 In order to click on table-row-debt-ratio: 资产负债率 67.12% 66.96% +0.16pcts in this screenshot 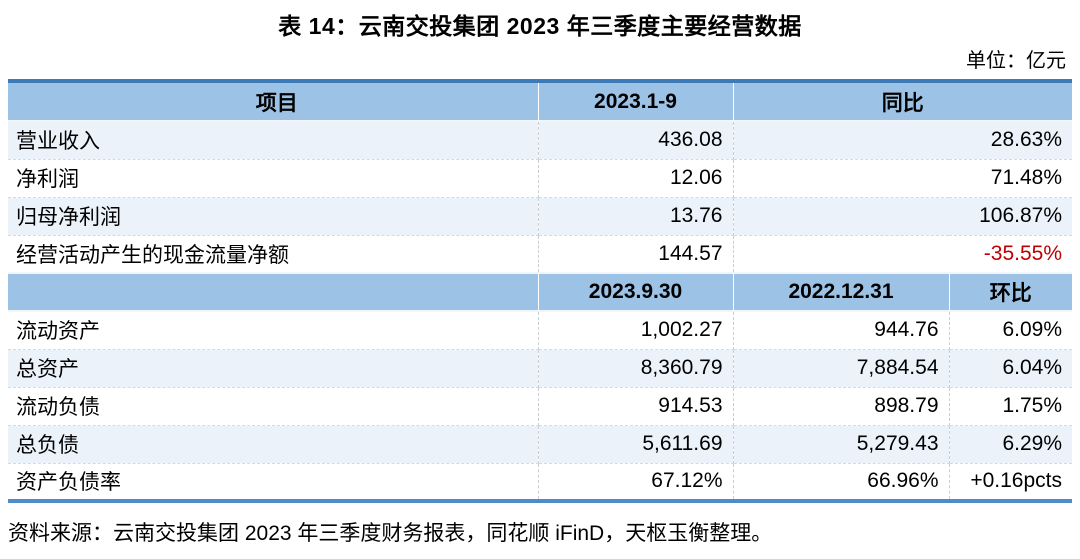, I will do `click(540, 482)`.